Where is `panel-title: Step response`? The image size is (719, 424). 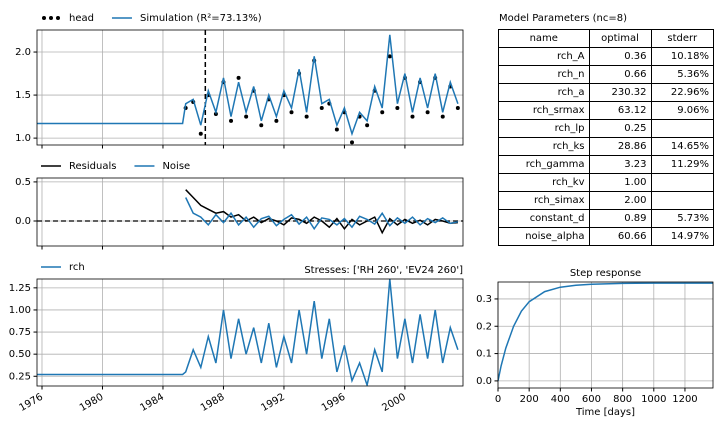 panel-title: Step response is located at coordinates (605, 273).